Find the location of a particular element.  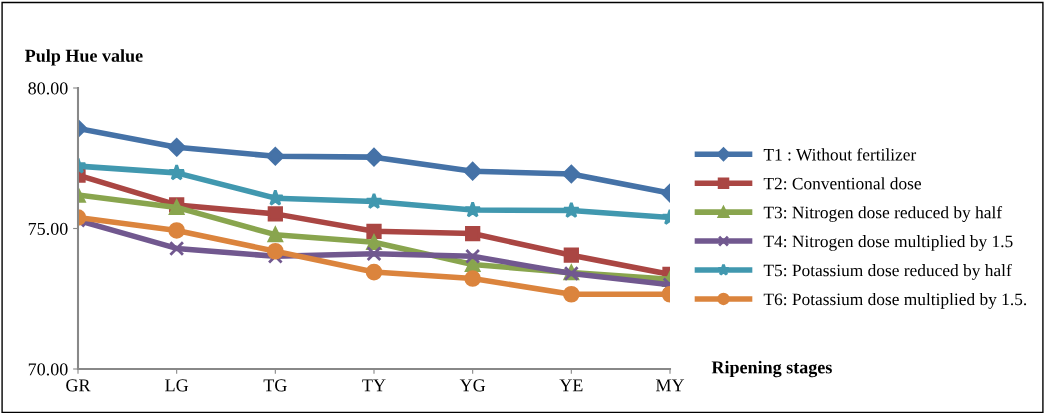

legend-label: T4: Nitrogen dose multiplied by 1.5 is located at coordinates (888, 243).